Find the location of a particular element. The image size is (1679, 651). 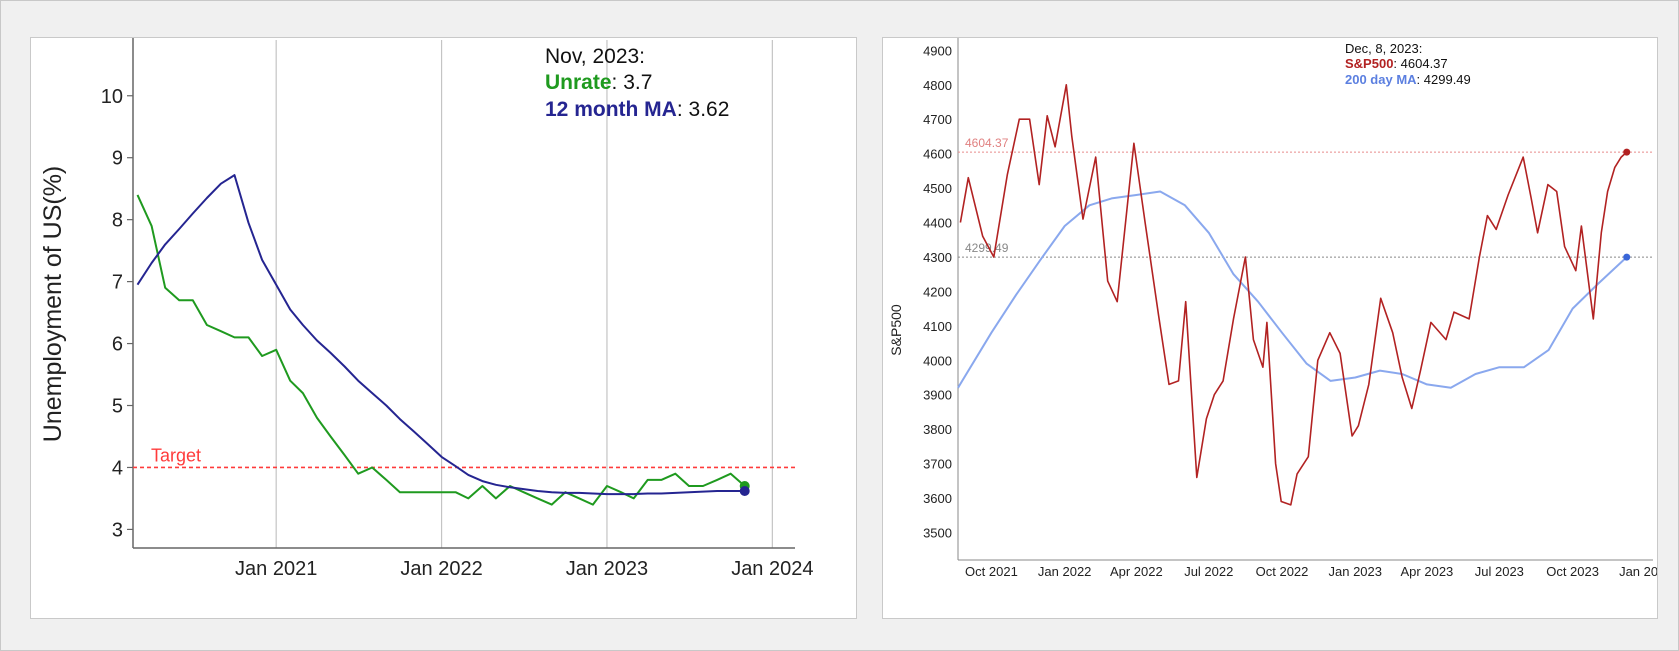

x-tick-label: Jul 2023 is located at coordinates (1499, 571).